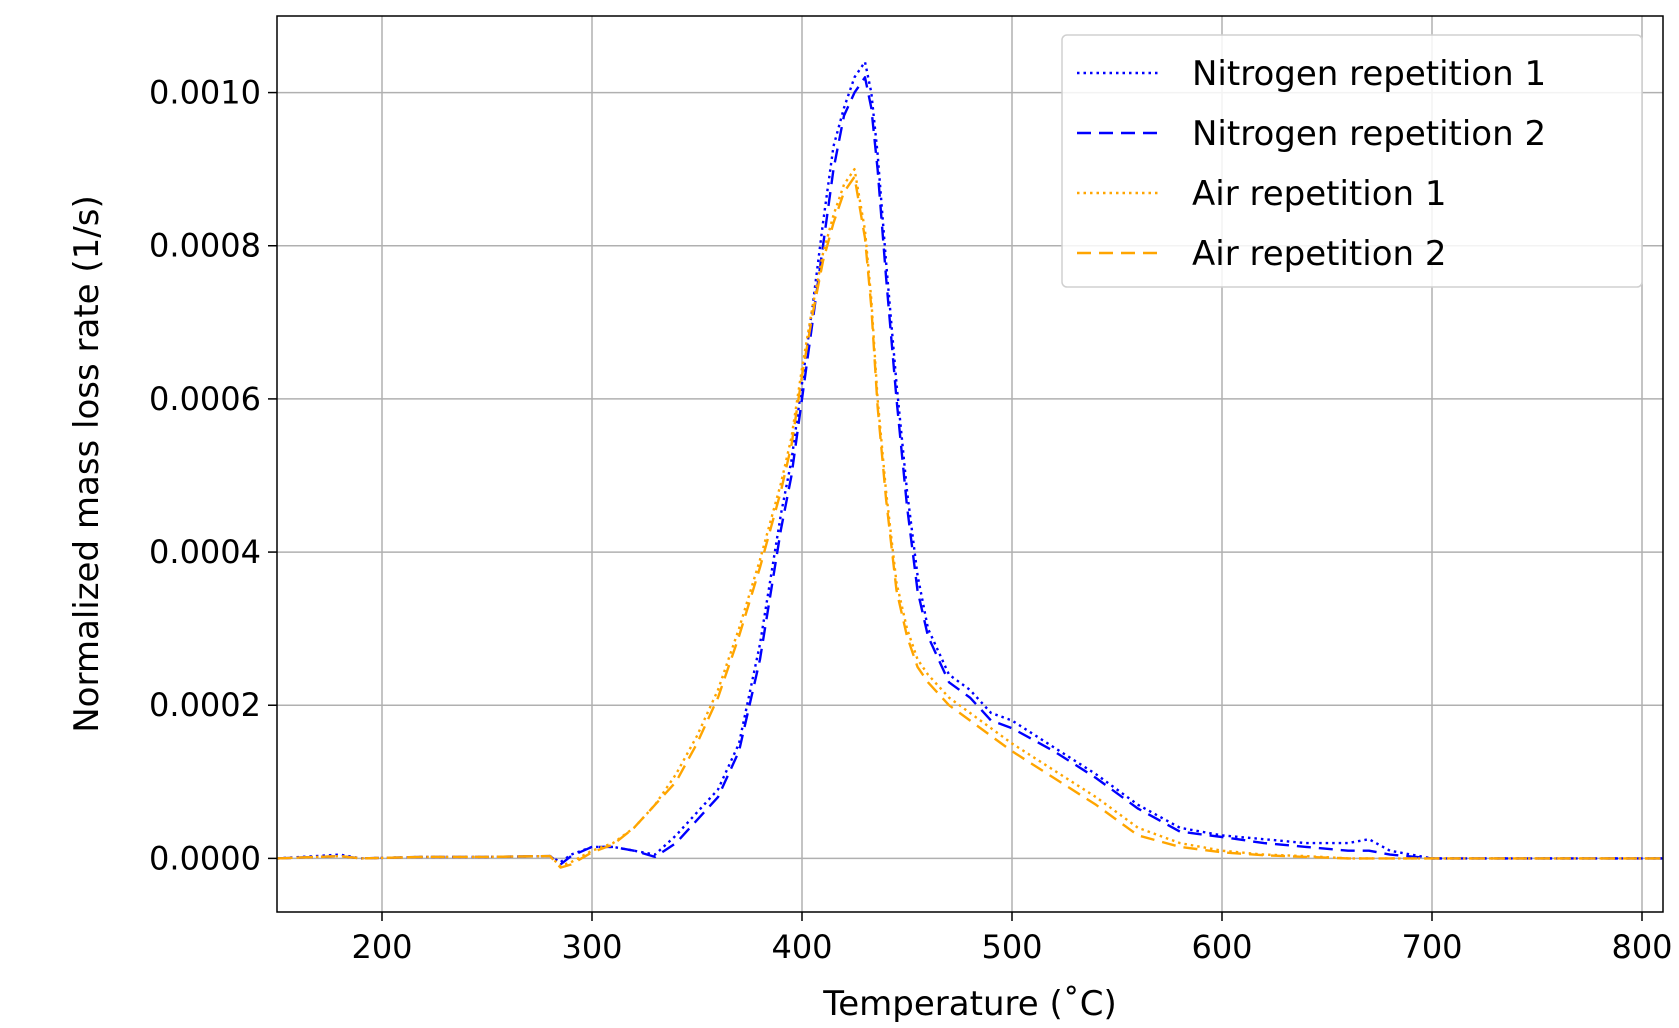 The height and width of the screenshot is (1028, 1679). I want to click on y-tick-label: 0.0008, so click(205, 246).